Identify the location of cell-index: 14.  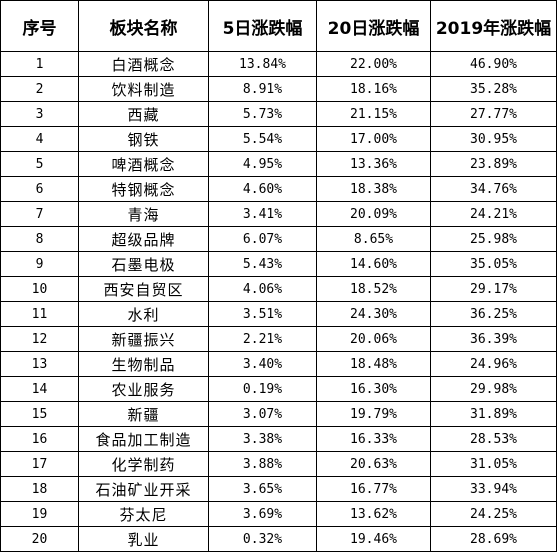
(39, 389).